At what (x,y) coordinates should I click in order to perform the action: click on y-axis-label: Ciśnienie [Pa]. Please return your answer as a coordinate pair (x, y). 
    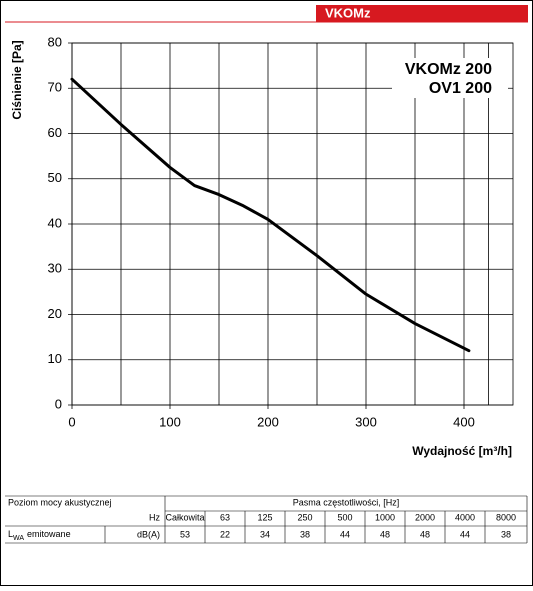
    Looking at the image, I should click on (17, 79).